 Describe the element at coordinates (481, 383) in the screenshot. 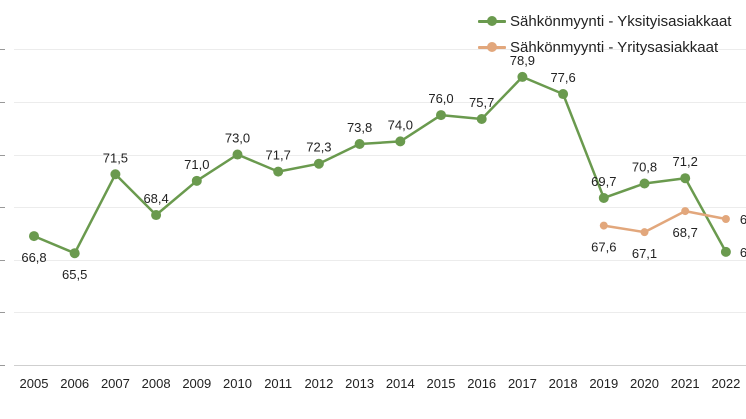

I see `x-tick-label: 2016` at that location.